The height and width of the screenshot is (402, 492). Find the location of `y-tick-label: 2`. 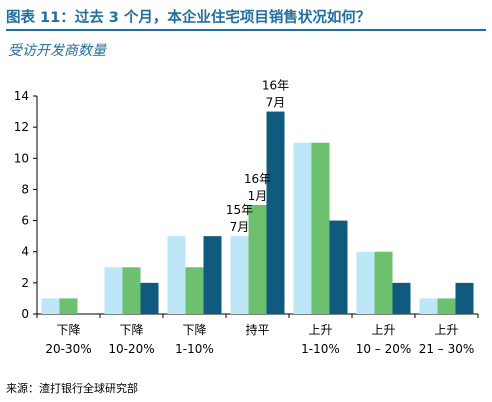

y-tick-label: 2 is located at coordinates (25, 283).